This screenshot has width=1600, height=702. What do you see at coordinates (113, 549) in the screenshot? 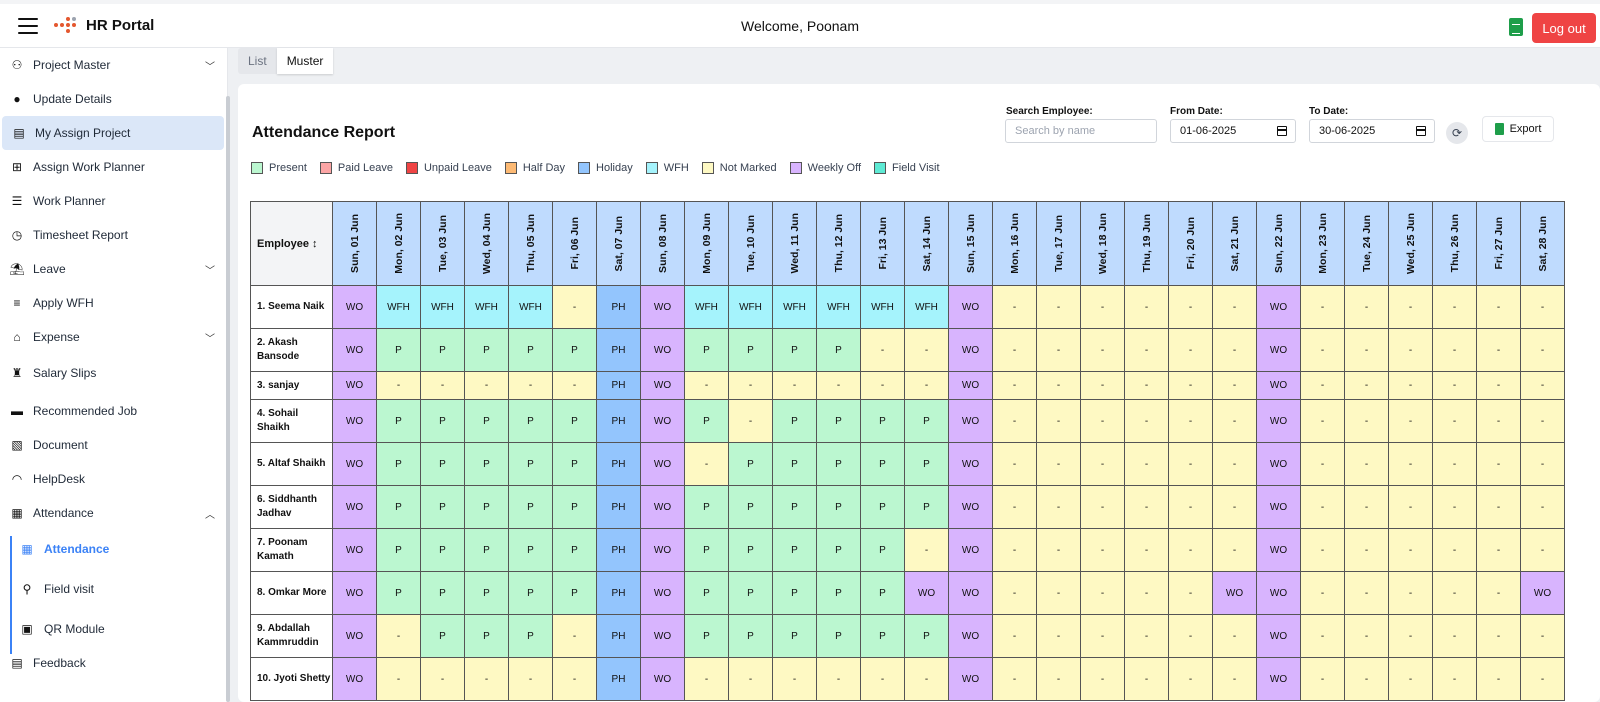
I see `sidebar-subitem-attendance: ▦ Attendance` at bounding box center [113, 549].